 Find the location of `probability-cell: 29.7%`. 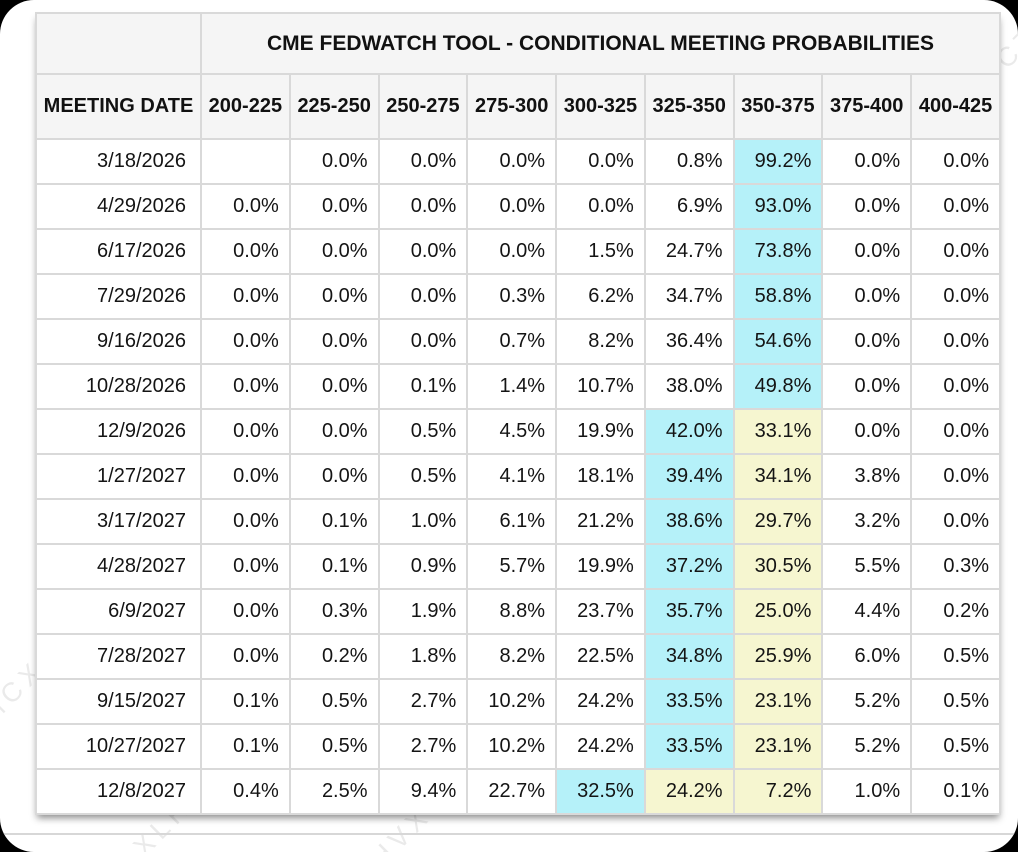

probability-cell: 29.7% is located at coordinates (778, 521).